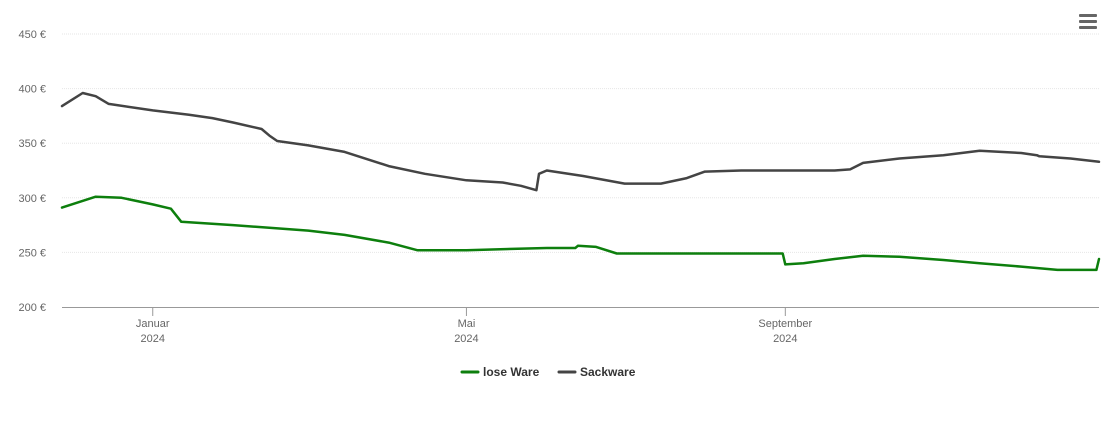 The image size is (1110, 422). Describe the element at coordinates (32, 144) in the screenshot. I see `y-tick-label: 350 €` at that location.